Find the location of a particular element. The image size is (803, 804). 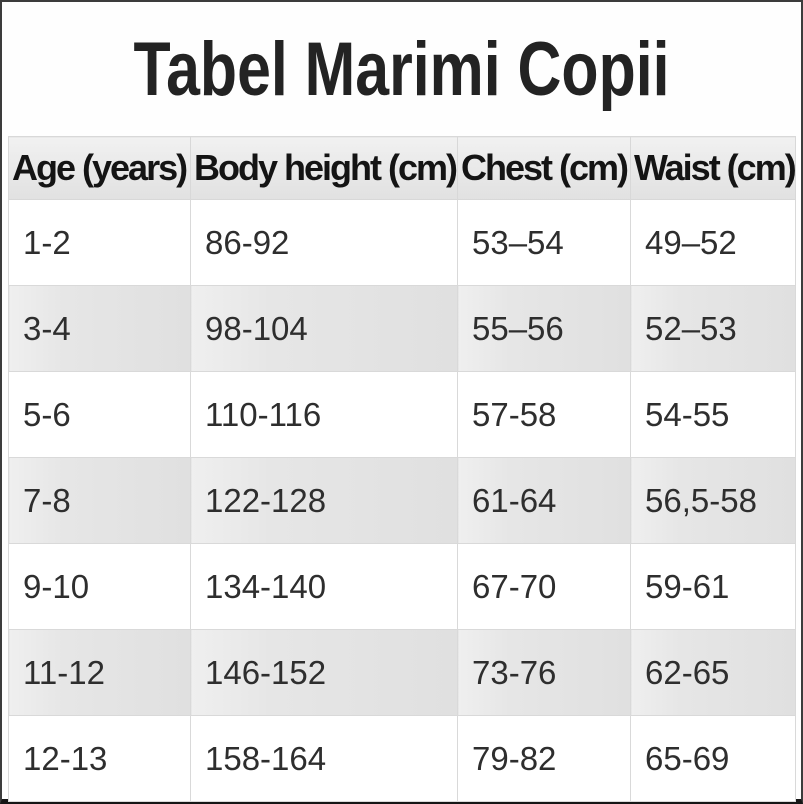

table-cell: 146-152 is located at coordinates (324, 672).